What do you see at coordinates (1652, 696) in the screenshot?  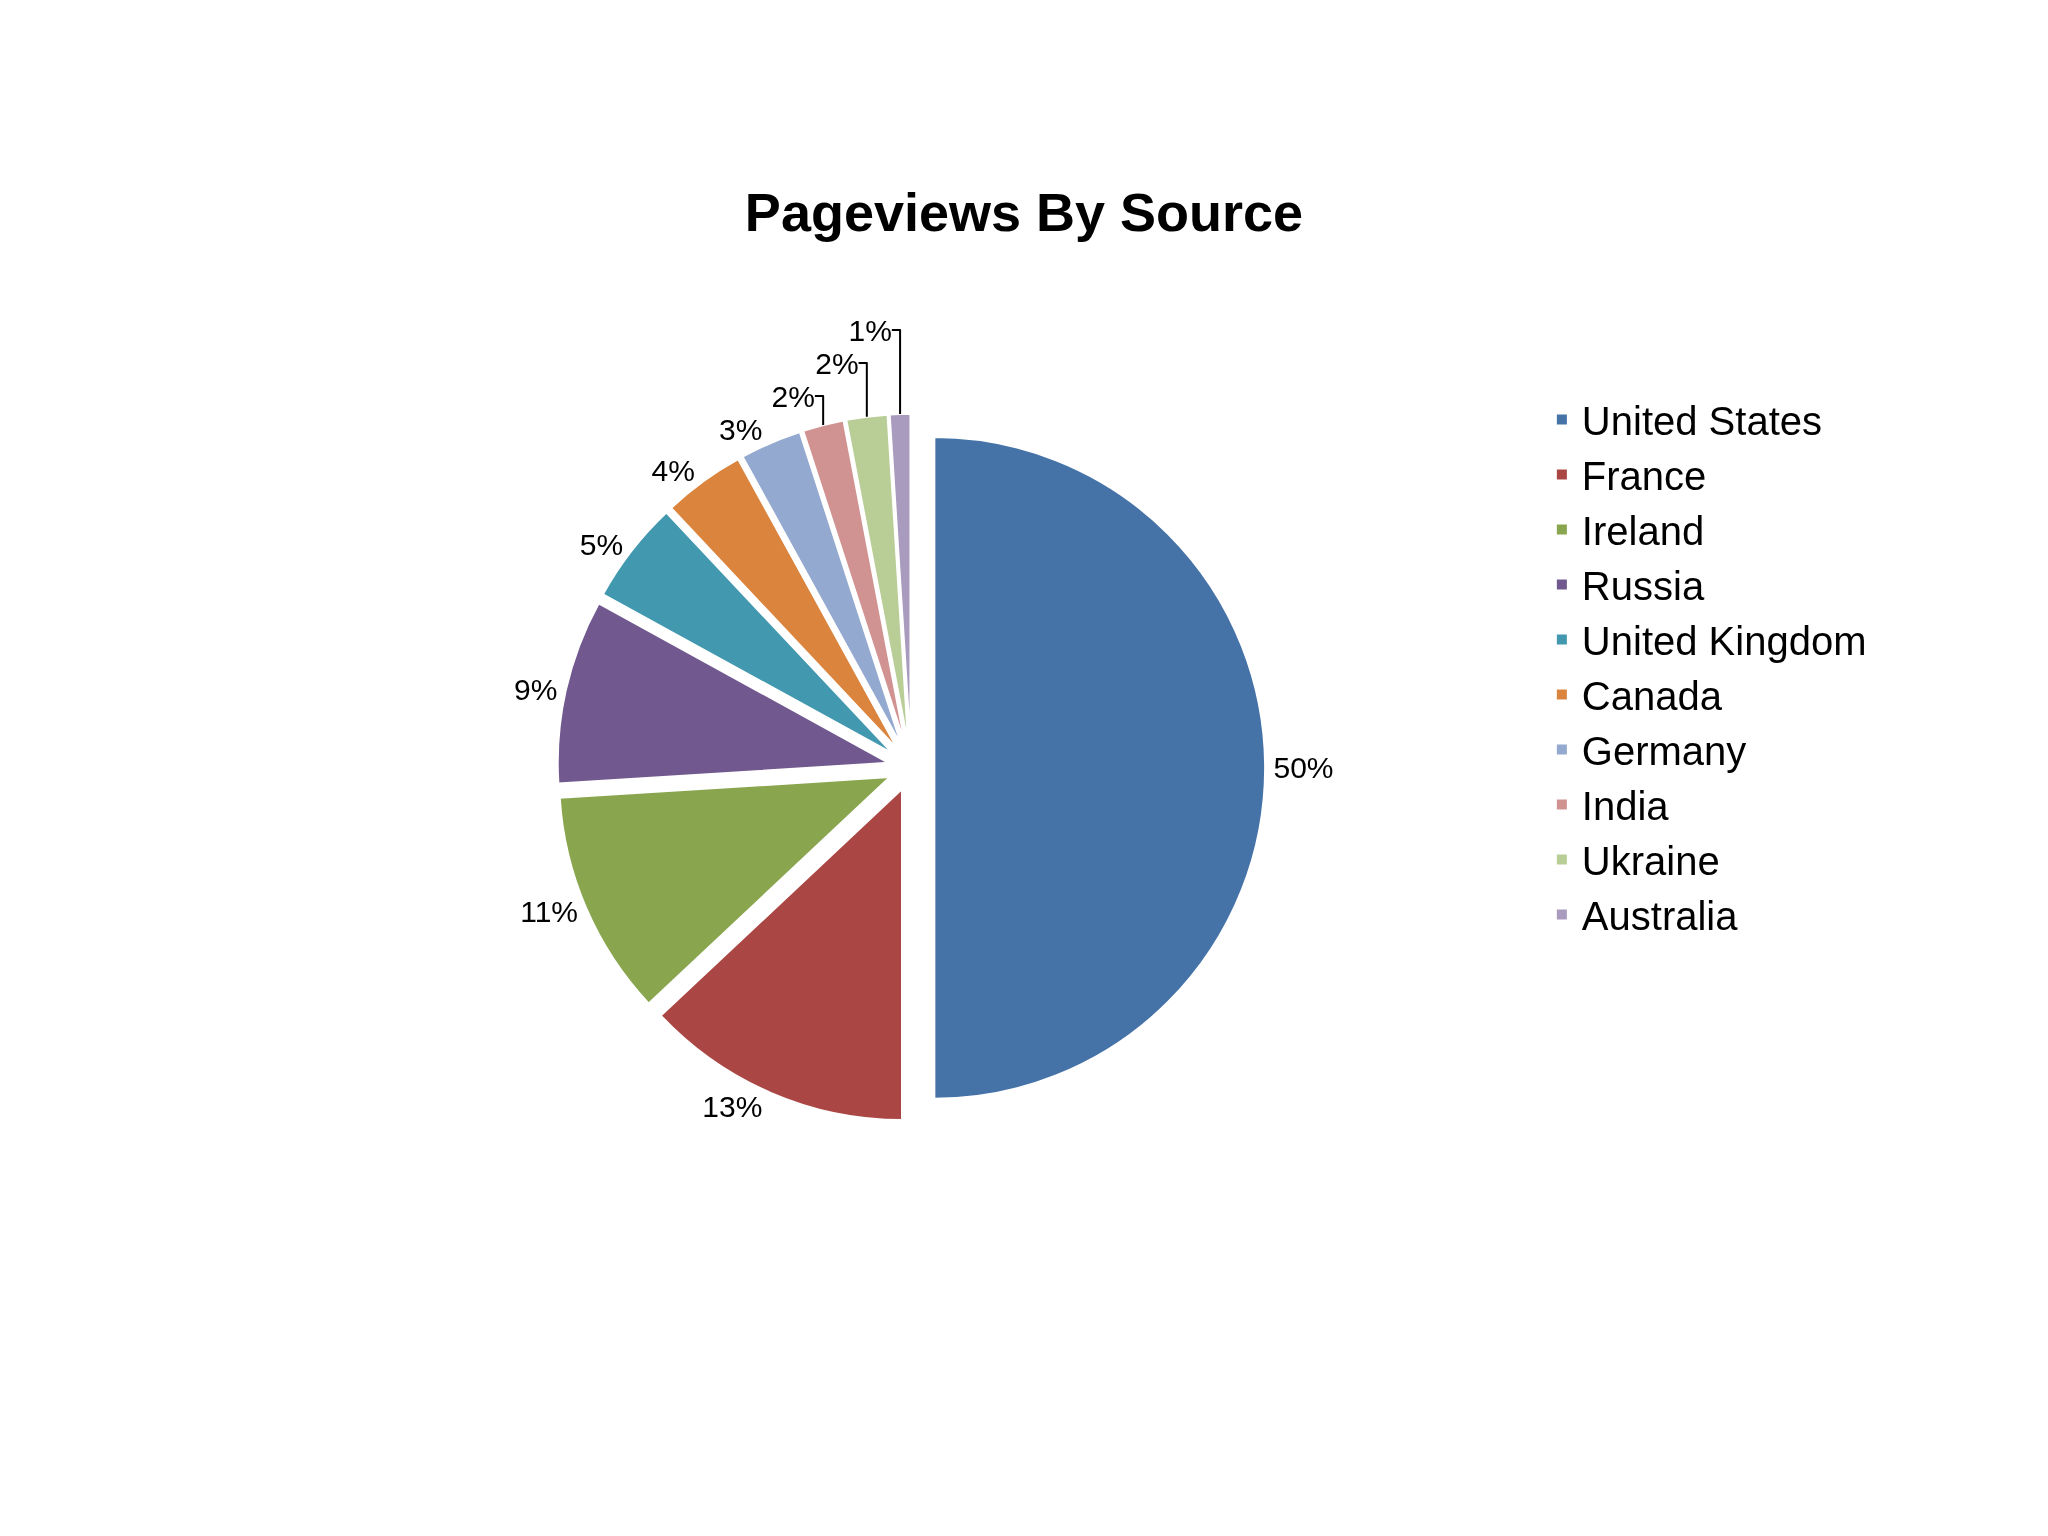 I see `legend-label: Canada` at bounding box center [1652, 696].